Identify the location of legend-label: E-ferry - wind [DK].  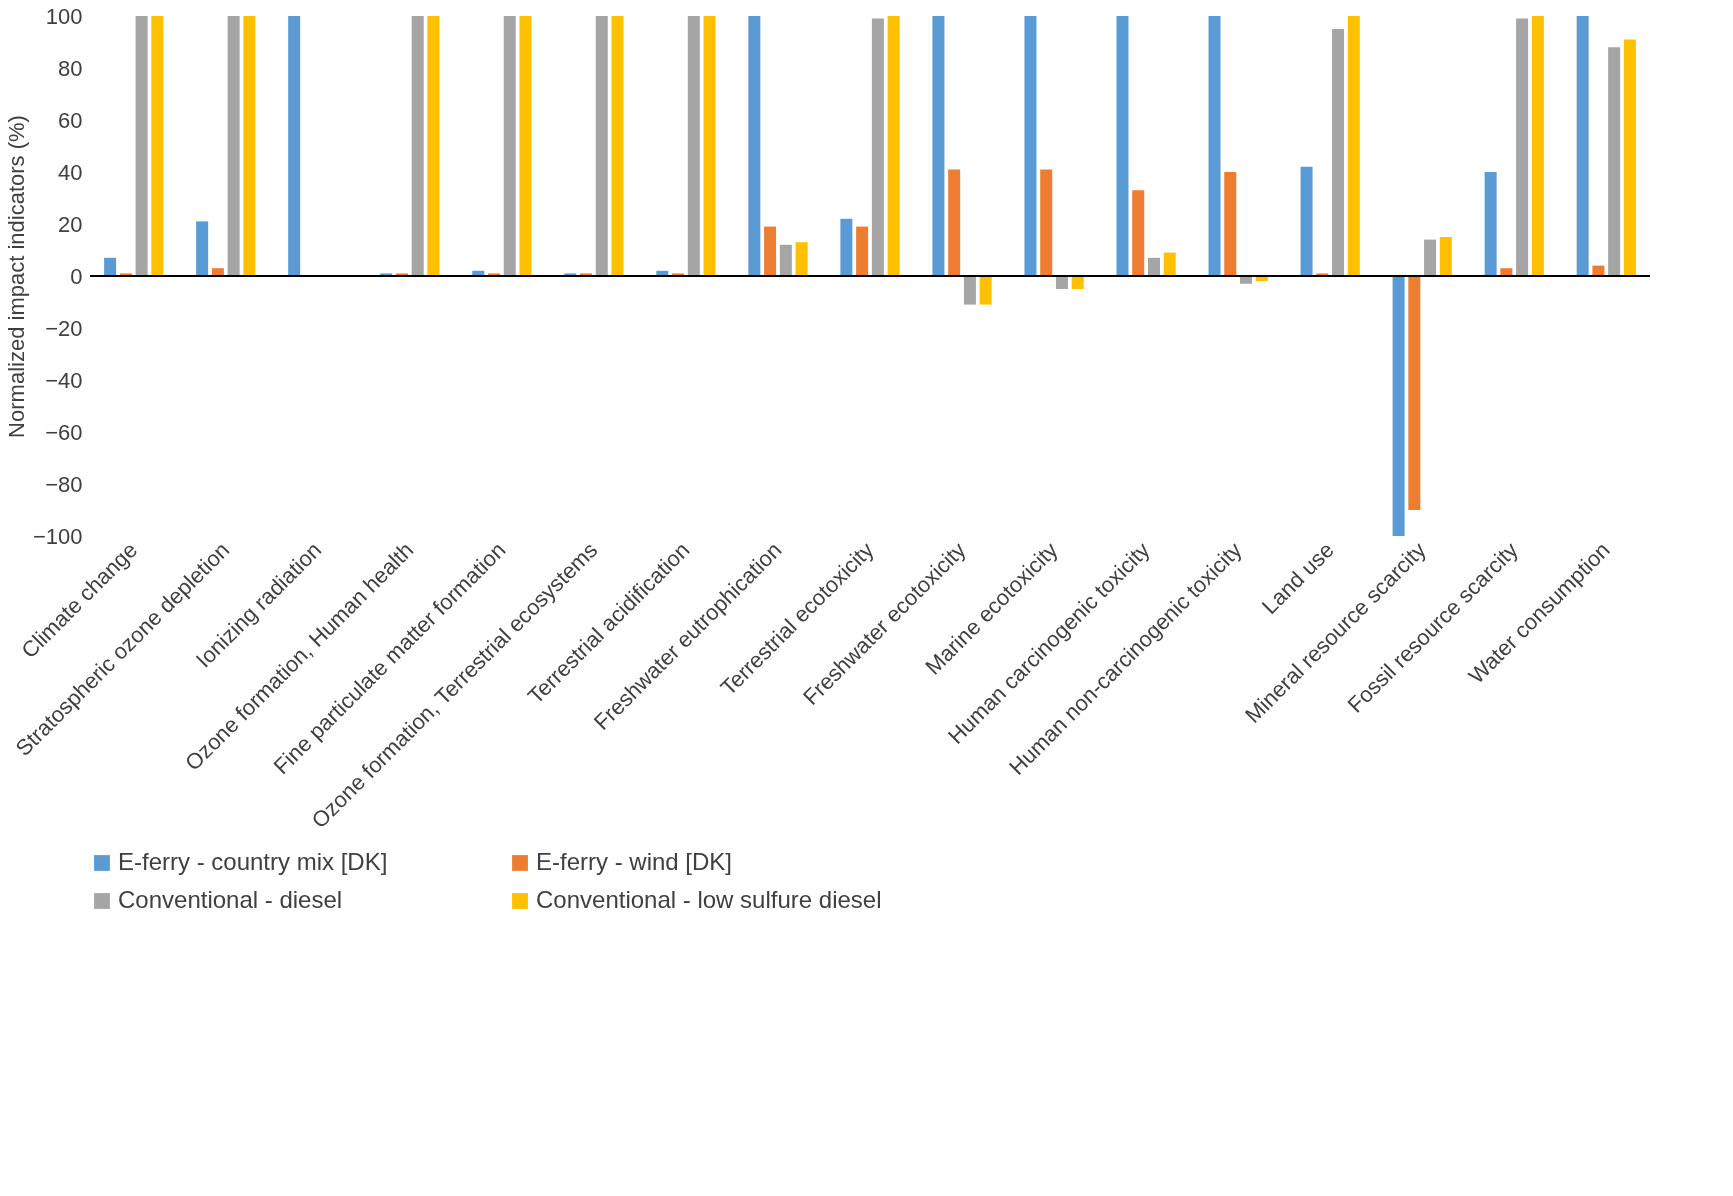
(634, 861).